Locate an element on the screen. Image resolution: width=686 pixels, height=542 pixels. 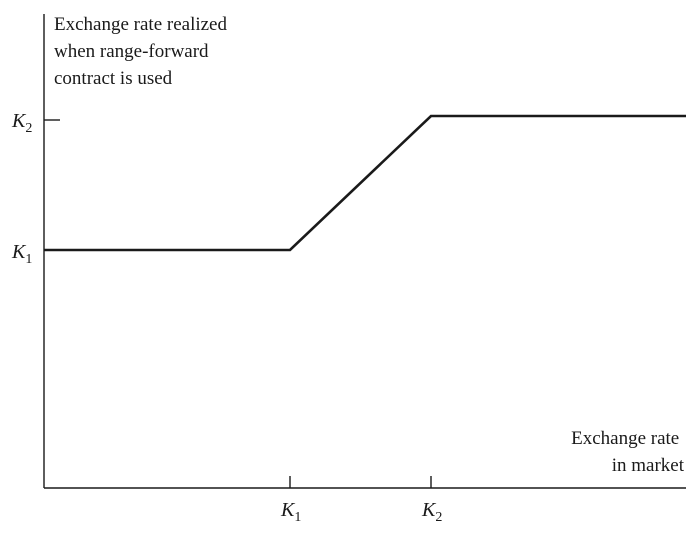
y-tick-label-k2-symbol: K is located at coordinates (19, 121).